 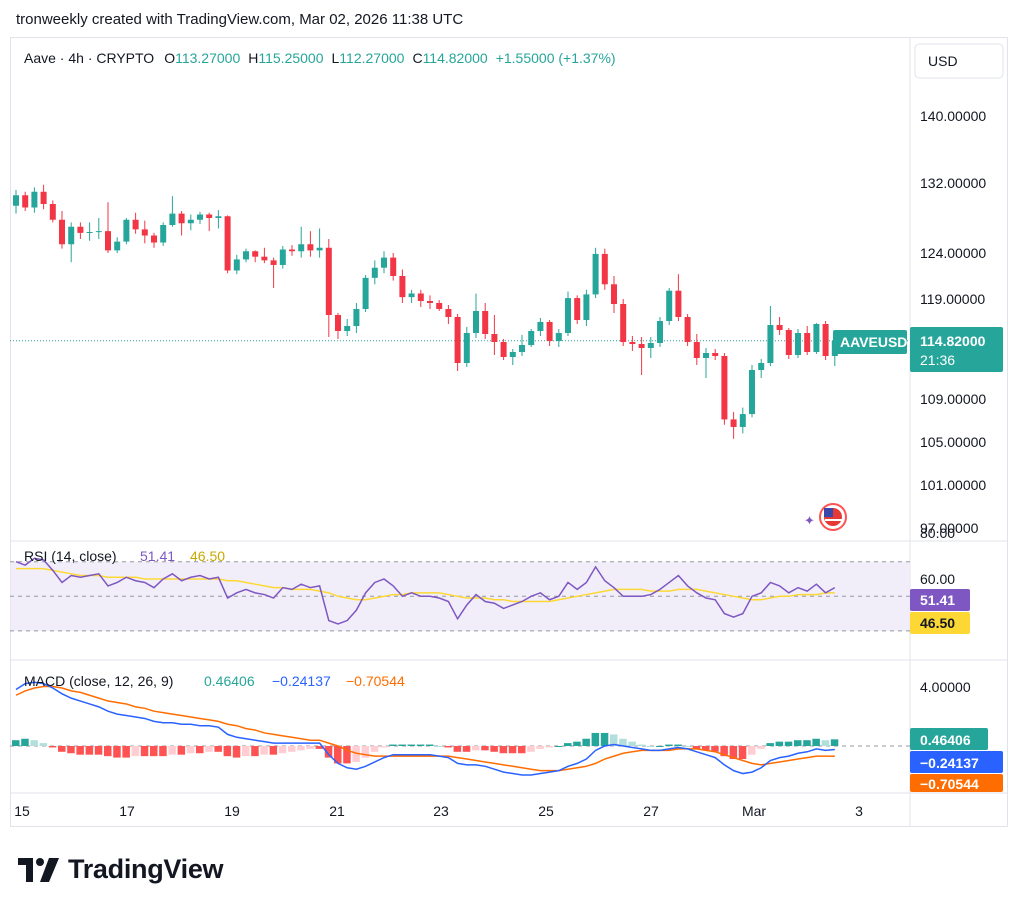 I want to click on macd-series, so click(x=425, y=728).